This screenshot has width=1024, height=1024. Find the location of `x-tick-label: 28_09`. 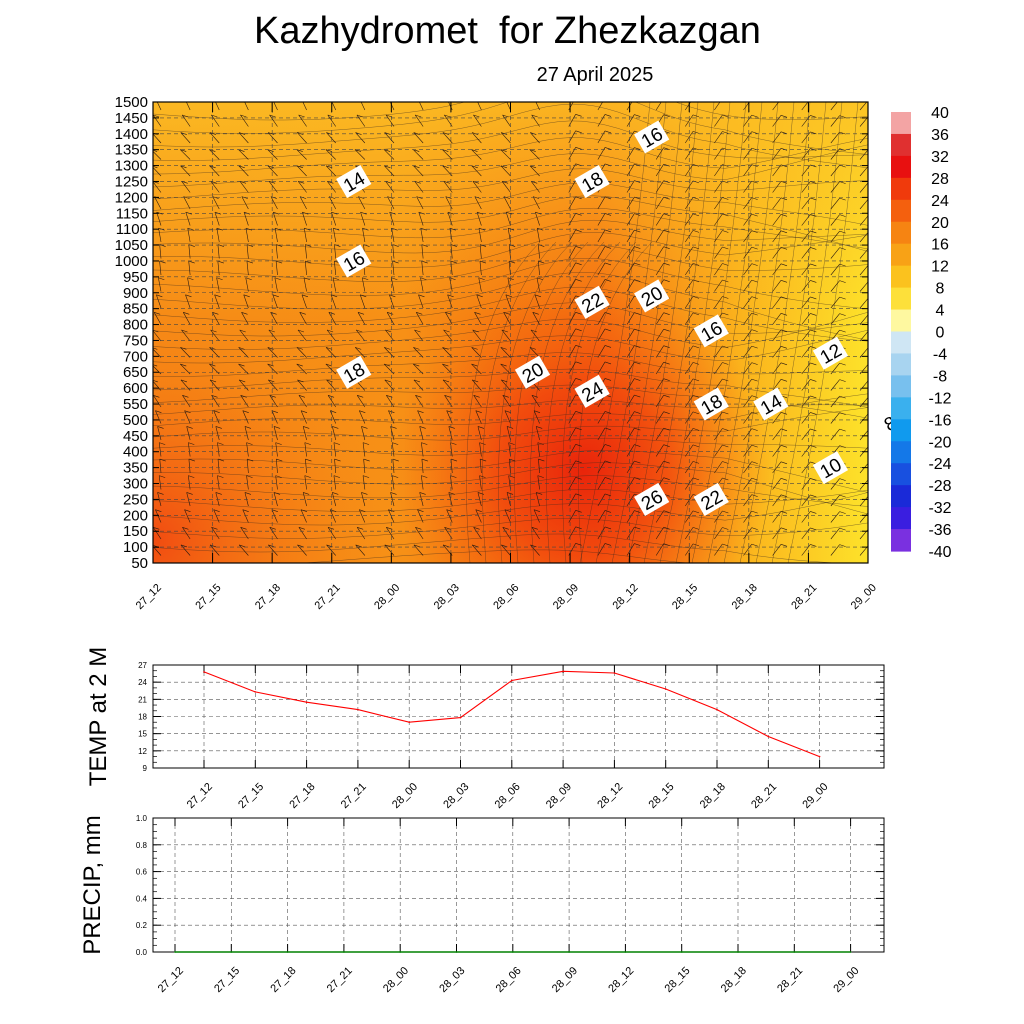

x-tick-label: 28_09 is located at coordinates (566, 597).